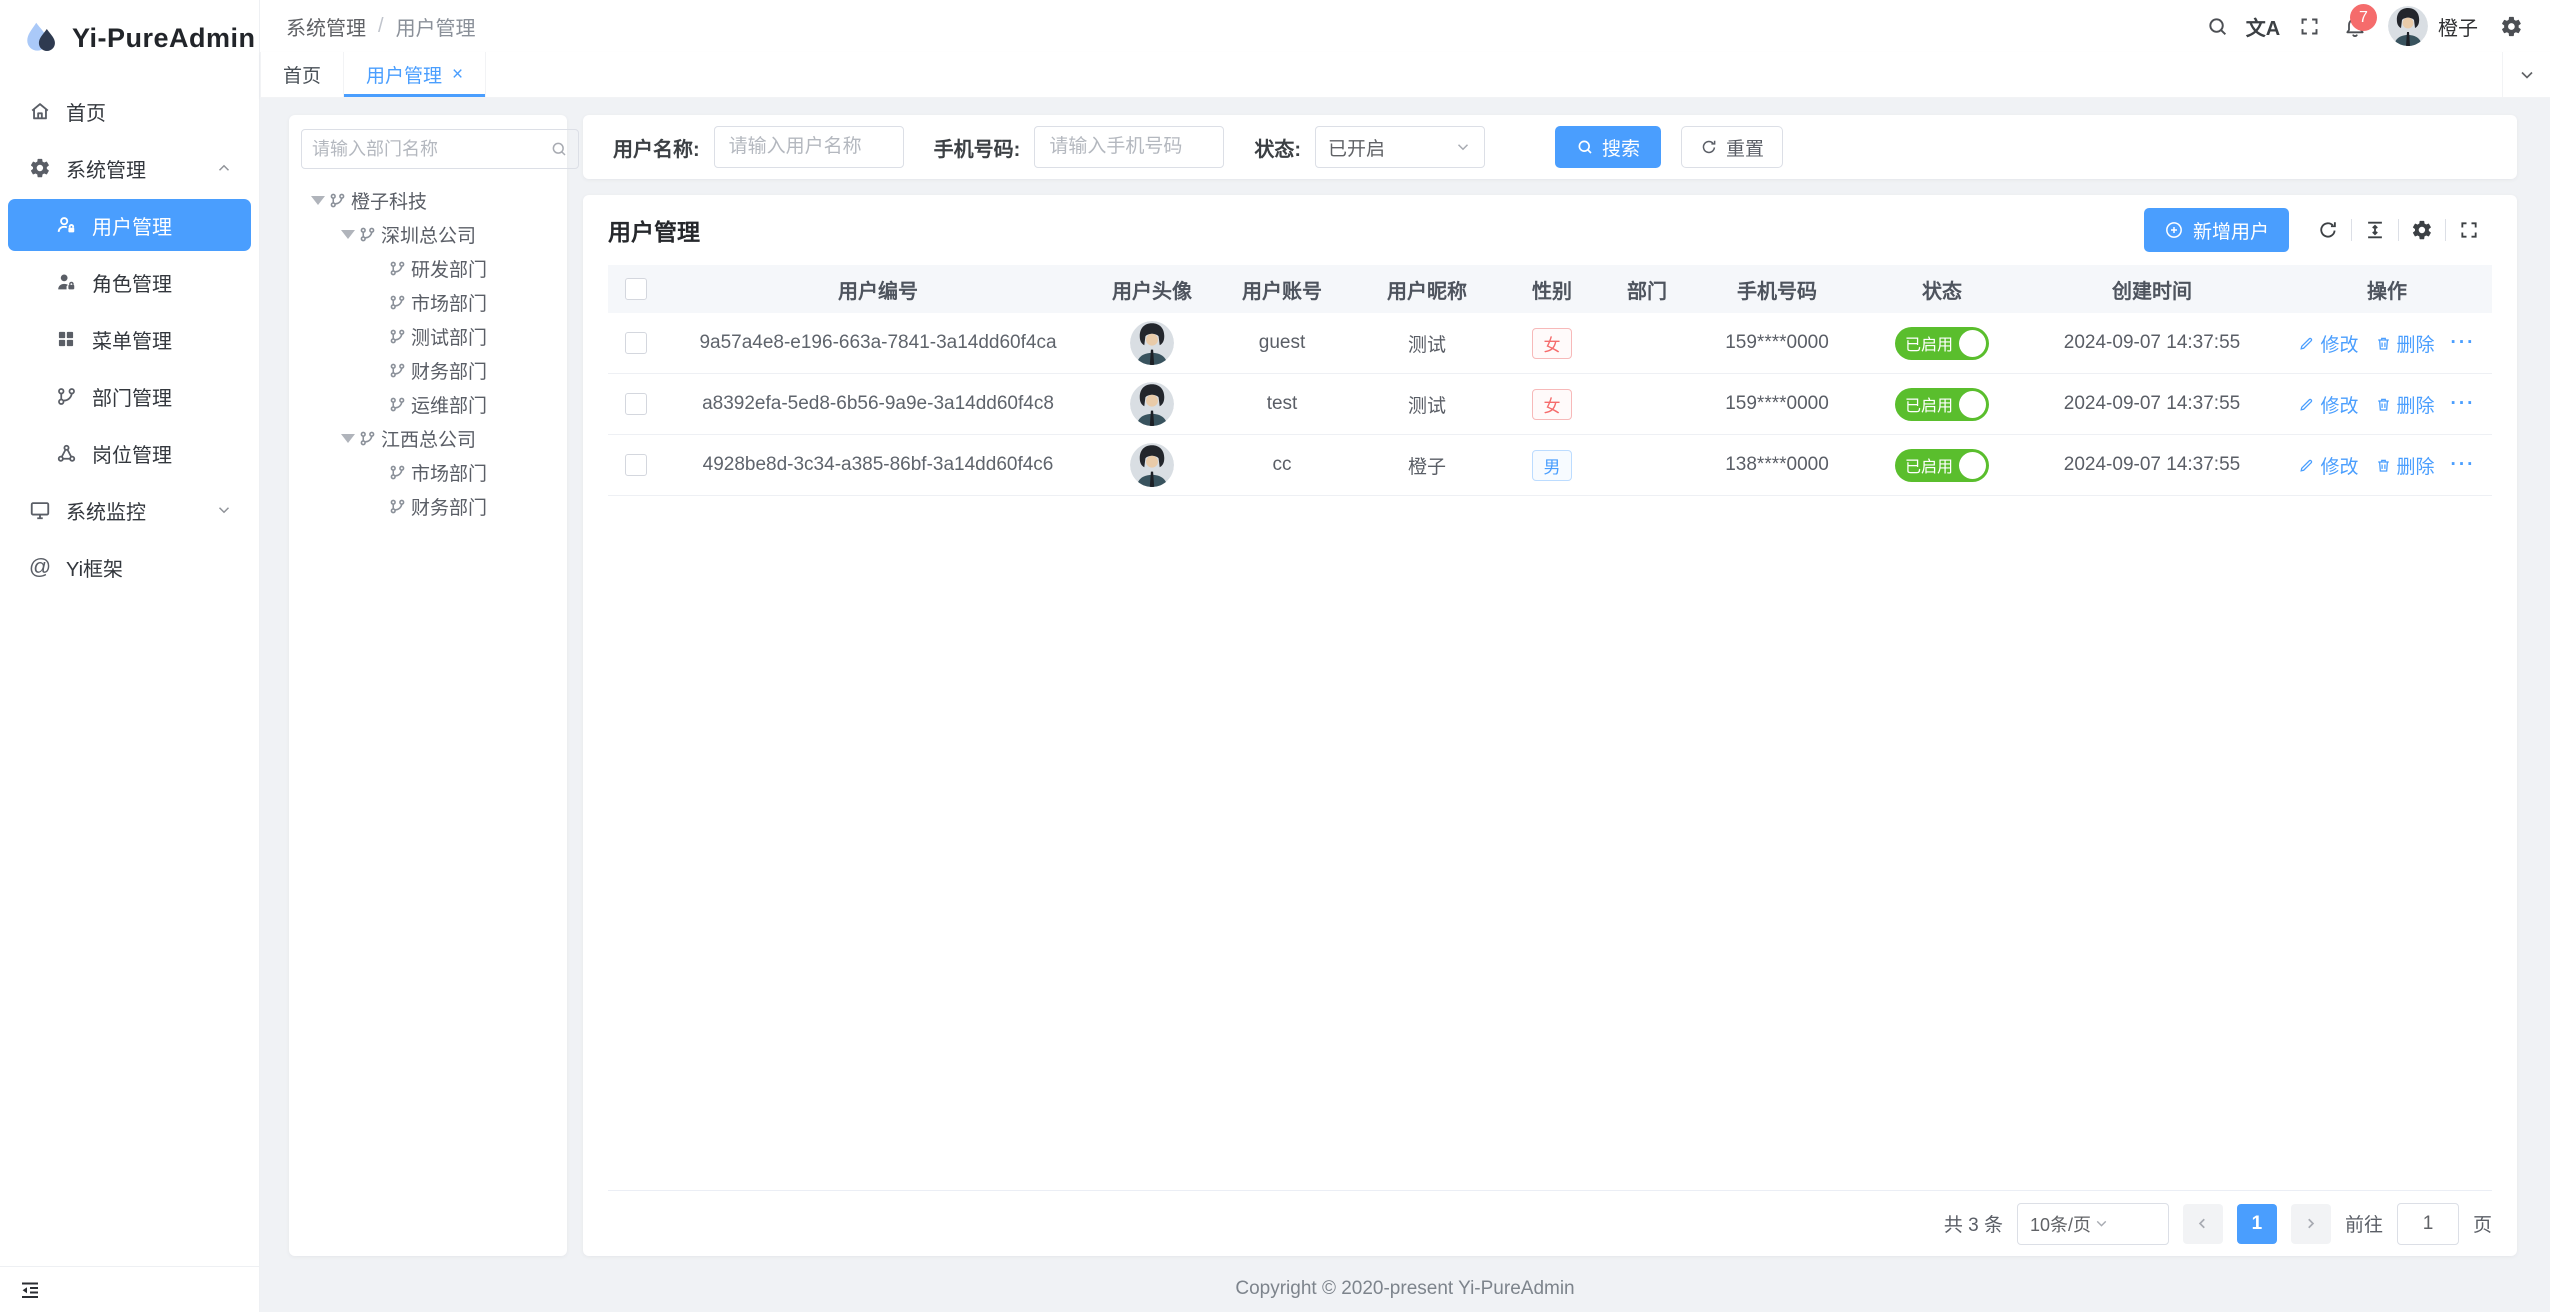 The height and width of the screenshot is (1312, 2550). Describe the element at coordinates (2230, 232) in the screenshot. I see `add-user-button-label: 新增用户` at that location.